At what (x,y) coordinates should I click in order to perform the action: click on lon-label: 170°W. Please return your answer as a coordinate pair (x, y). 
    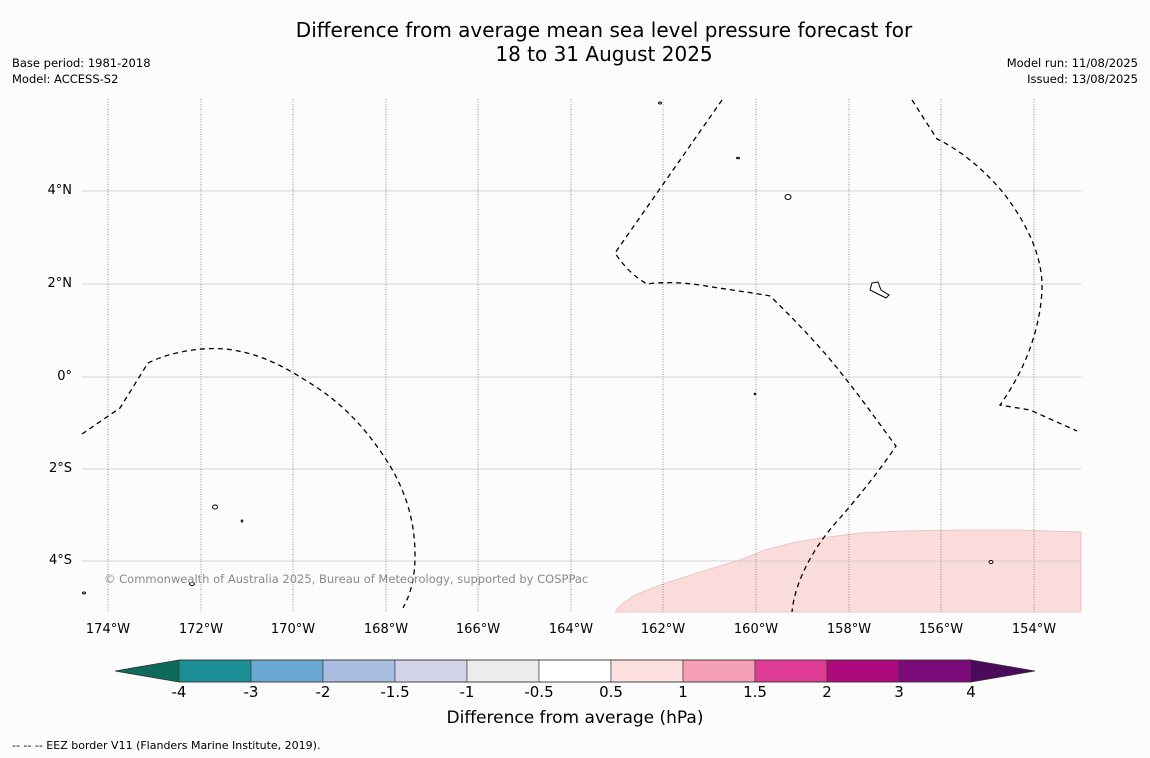
    Looking at the image, I should click on (293, 629).